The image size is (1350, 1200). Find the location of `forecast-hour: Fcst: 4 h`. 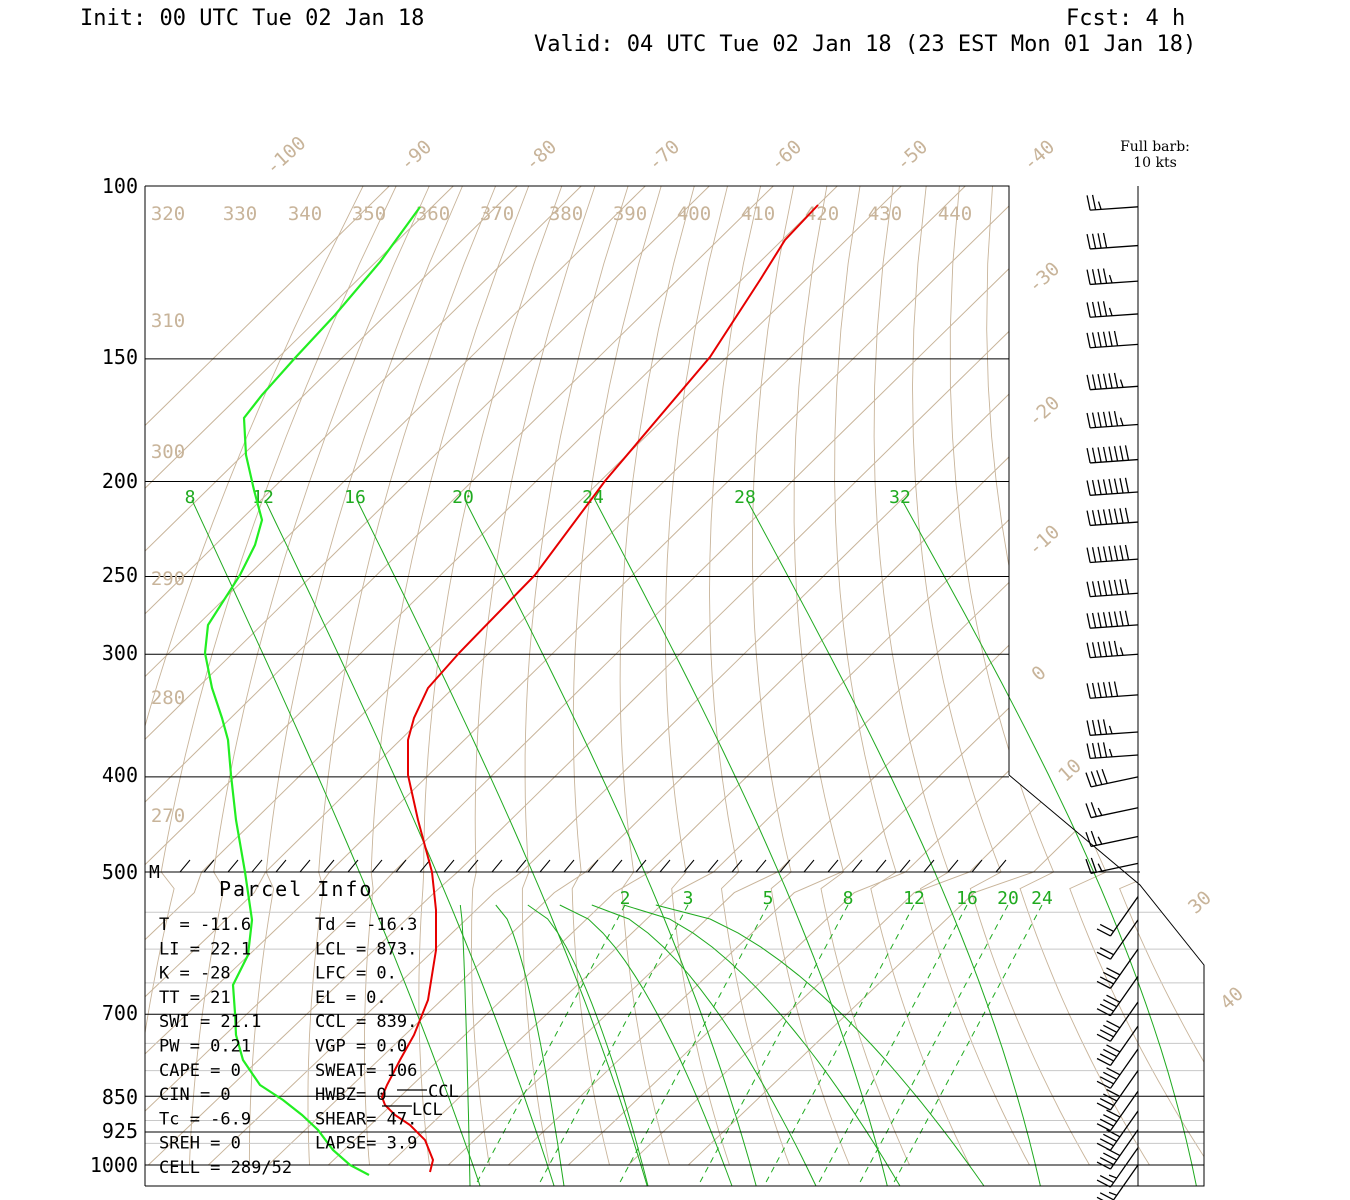

forecast-hour: Fcst: 4 h is located at coordinates (1125, 18).